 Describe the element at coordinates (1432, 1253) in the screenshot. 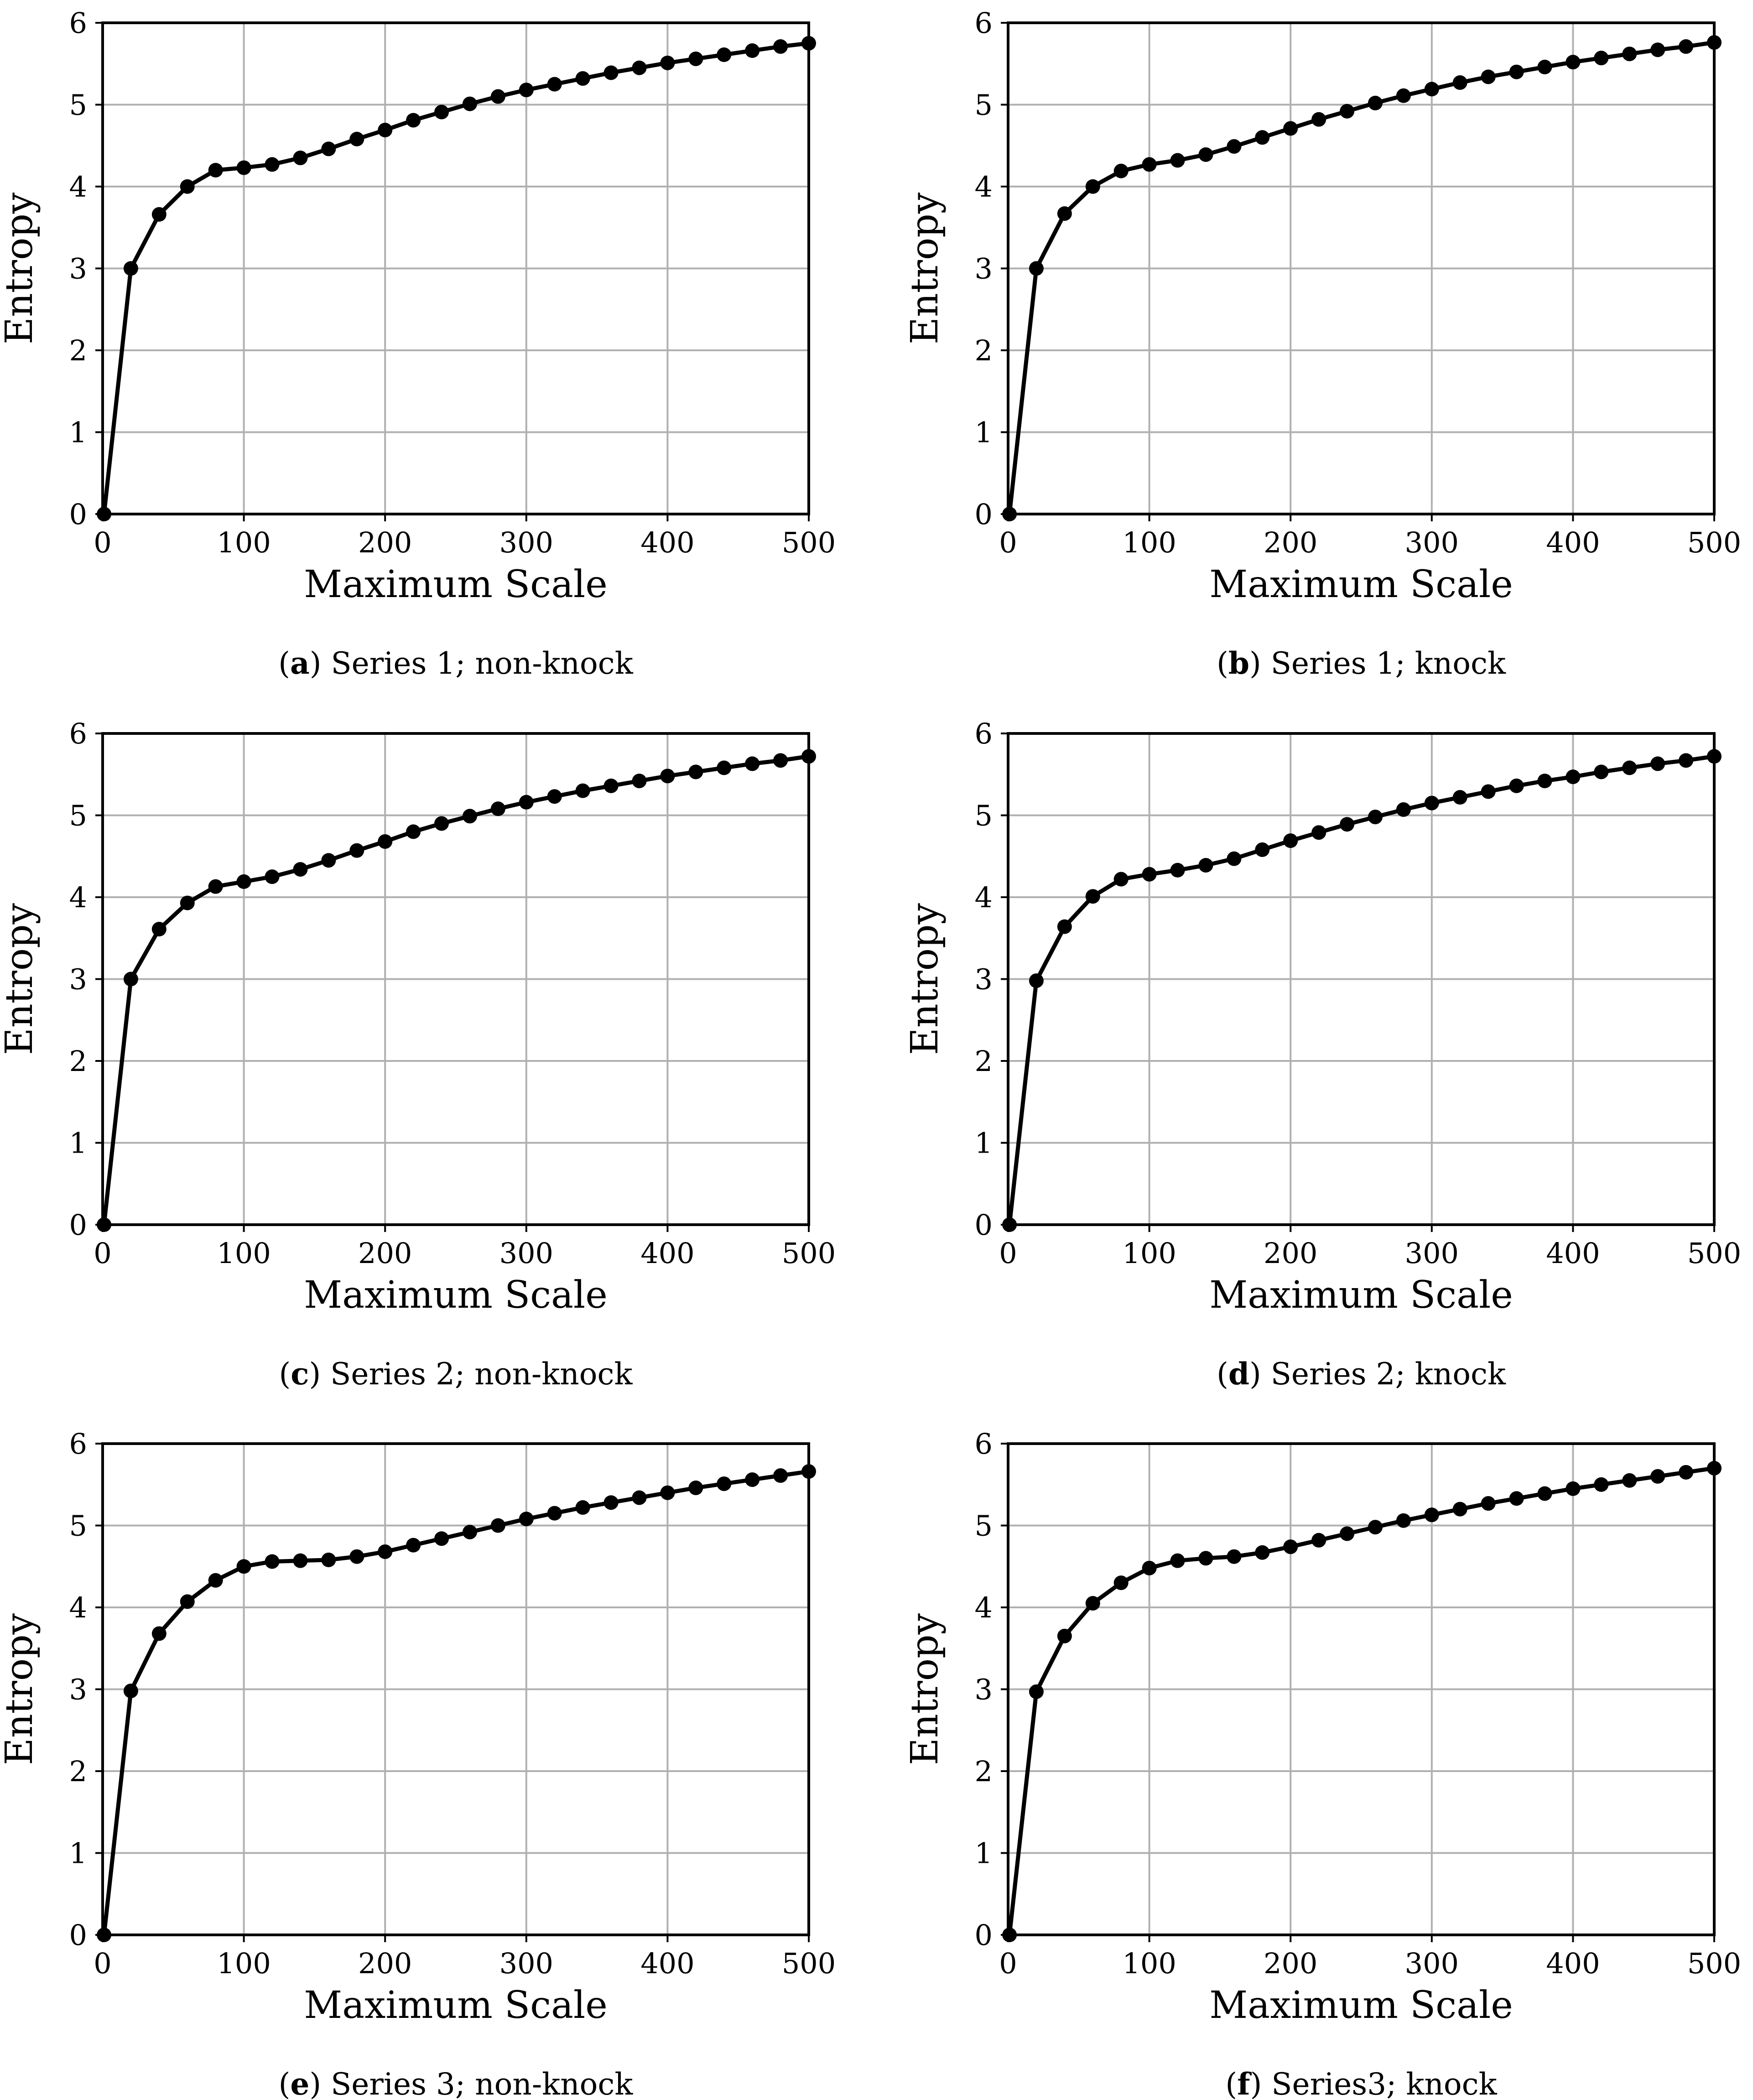

I see `x-tick-label: 300` at that location.